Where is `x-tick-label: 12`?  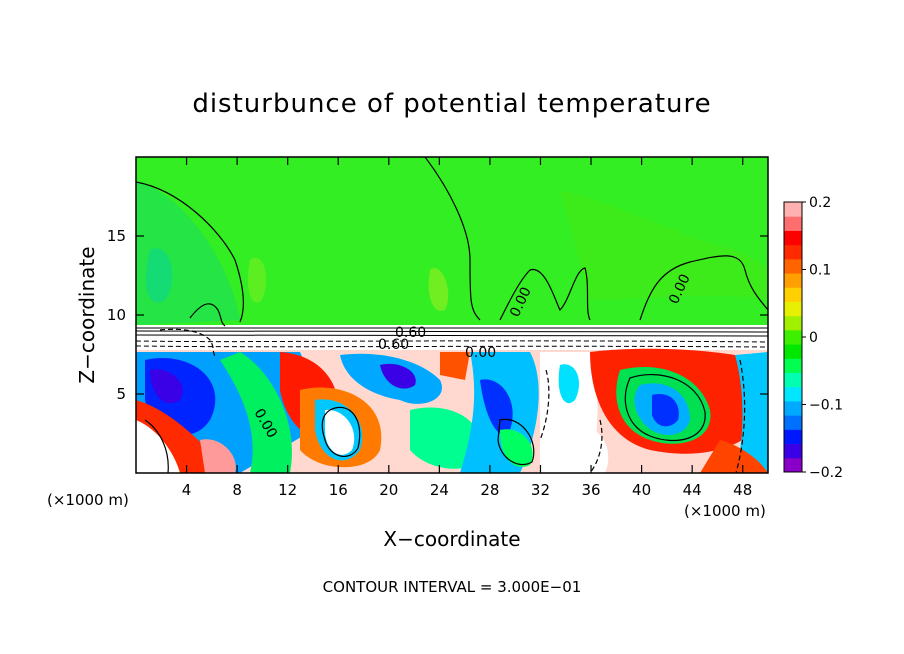
x-tick-label: 12 is located at coordinates (287, 490).